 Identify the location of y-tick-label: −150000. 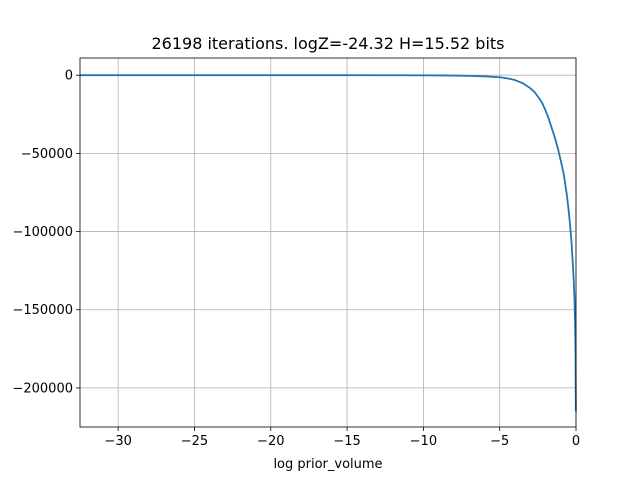
(42, 310).